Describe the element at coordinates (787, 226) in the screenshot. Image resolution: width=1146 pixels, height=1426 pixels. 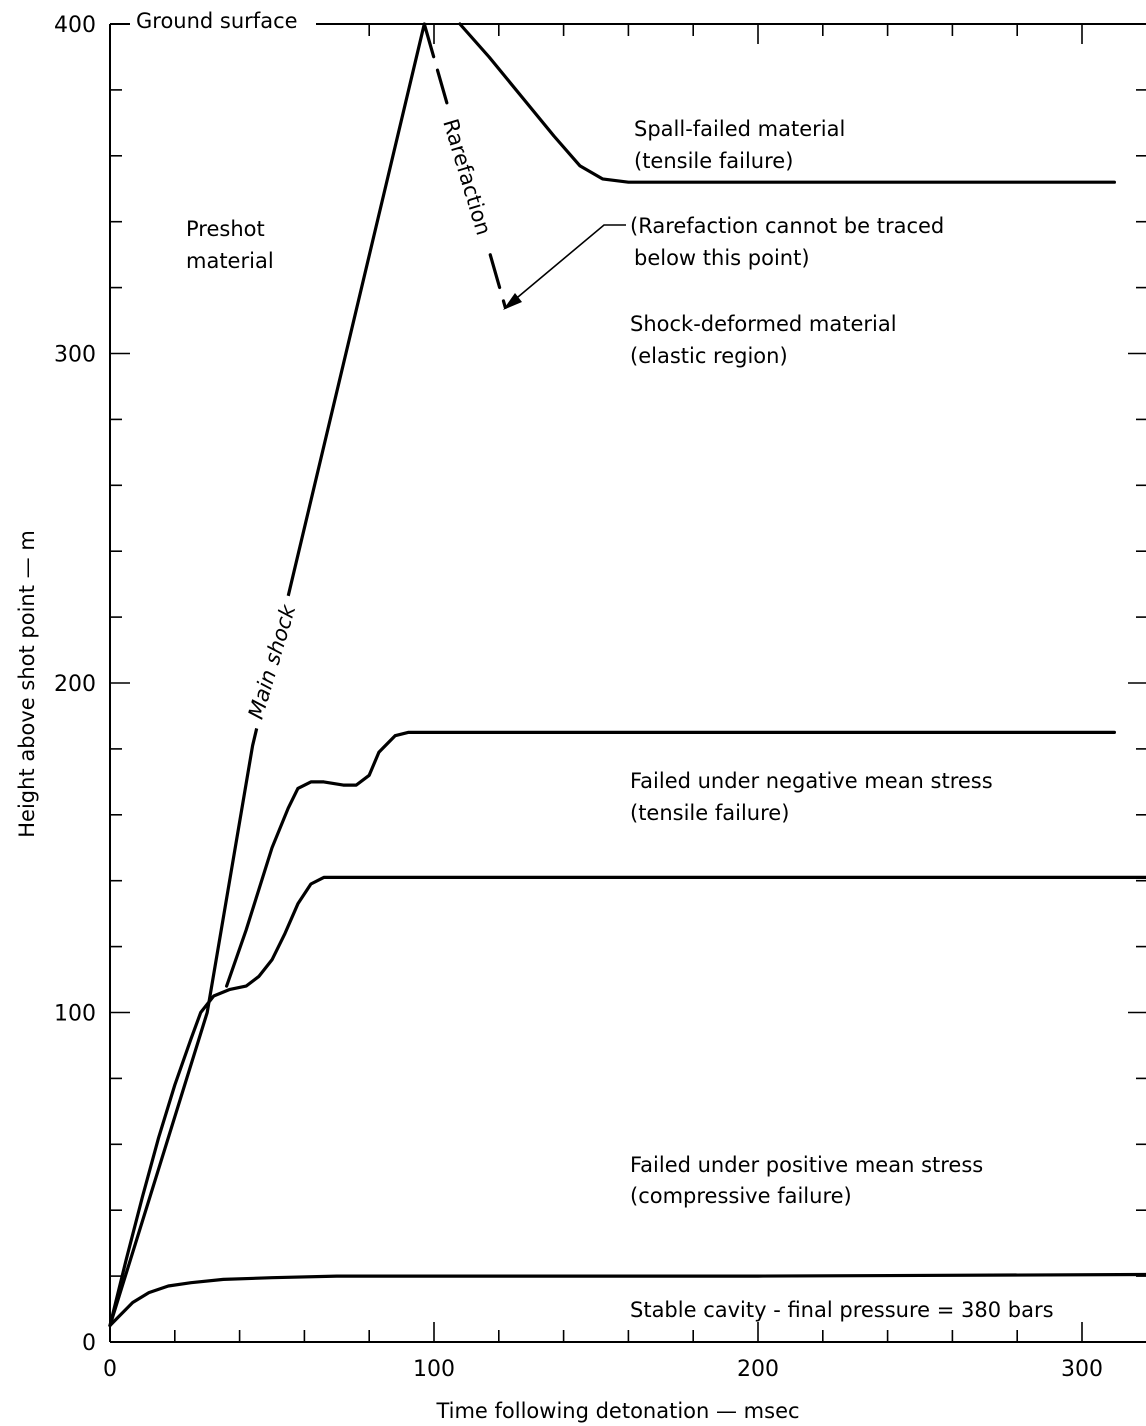
I see `trace-note-line1: (Rarefaction cannot be traced` at that location.